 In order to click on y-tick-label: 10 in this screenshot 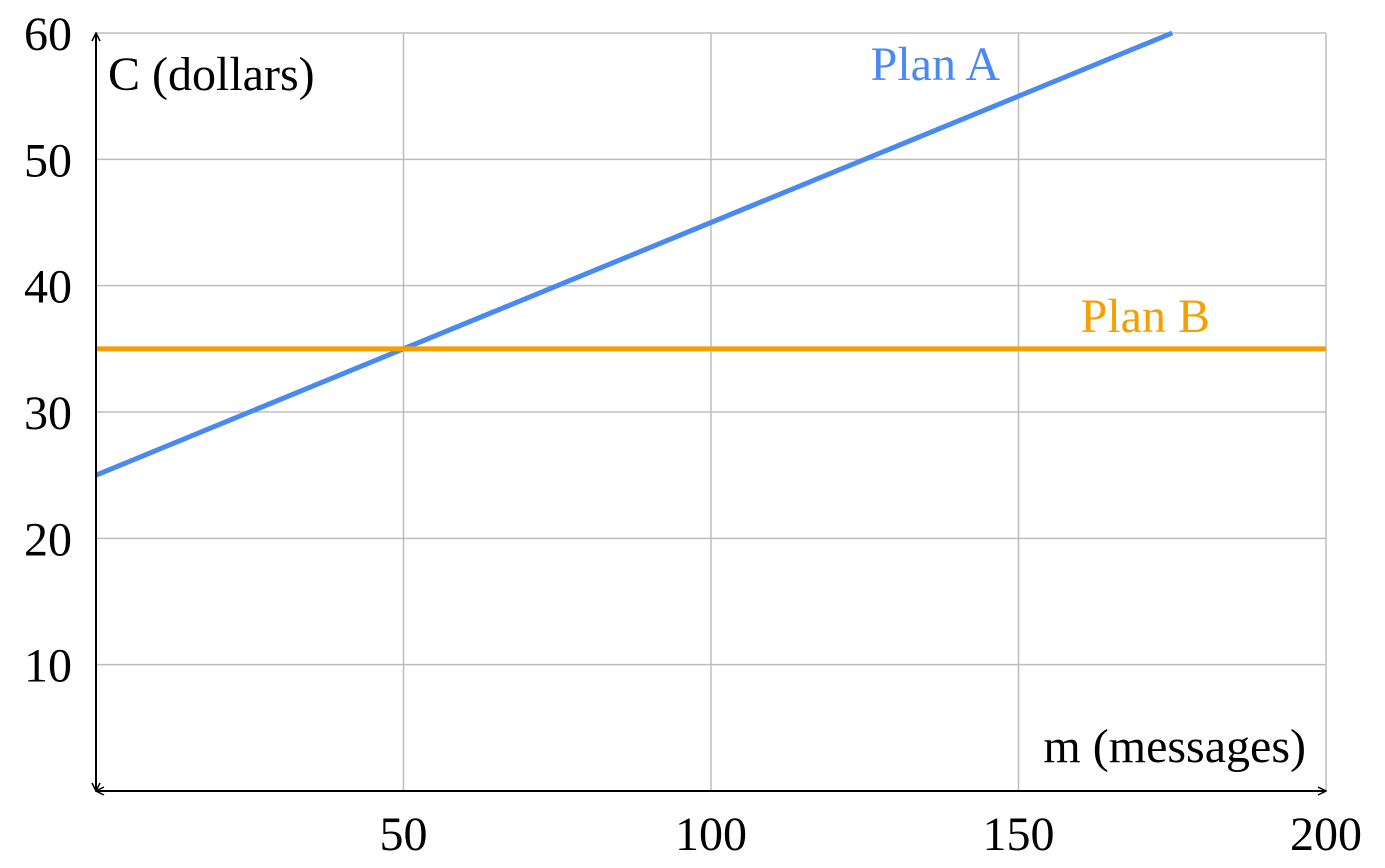, I will do `click(48, 666)`.